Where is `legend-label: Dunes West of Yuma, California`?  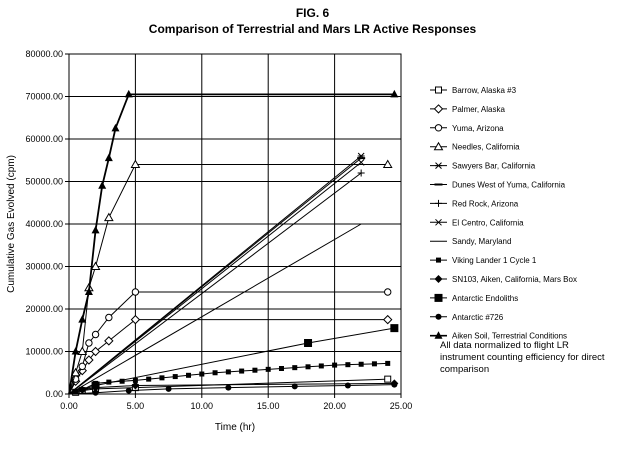 legend-label: Dunes West of Yuma, California is located at coordinates (509, 185).